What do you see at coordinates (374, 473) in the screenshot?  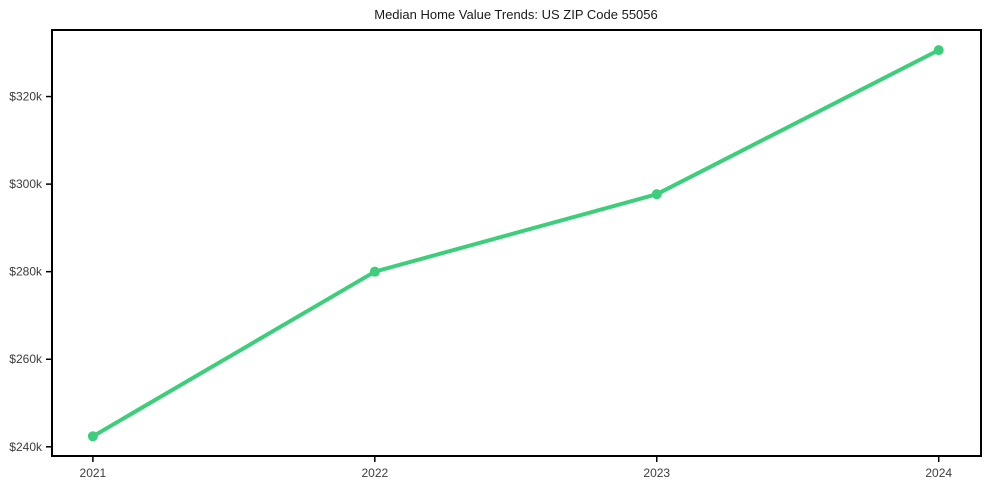 I see `x-tick-label: 2022` at bounding box center [374, 473].